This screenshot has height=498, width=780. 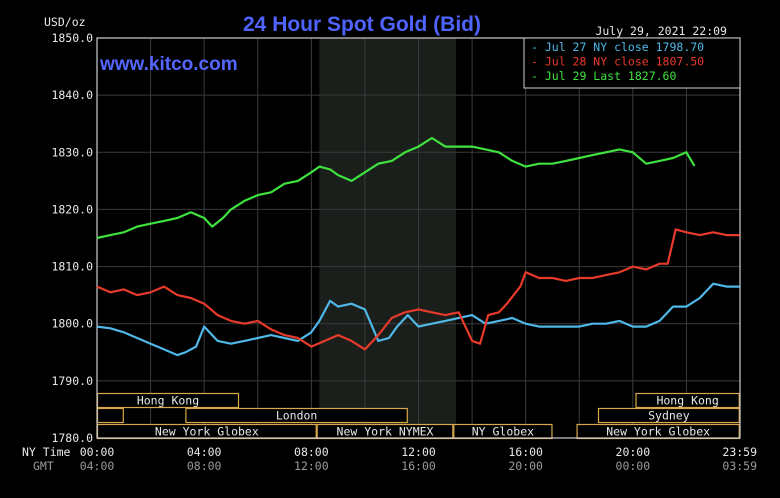 I want to click on chart-timestamp: July 29, 2021 22:09, so click(x=661, y=31).